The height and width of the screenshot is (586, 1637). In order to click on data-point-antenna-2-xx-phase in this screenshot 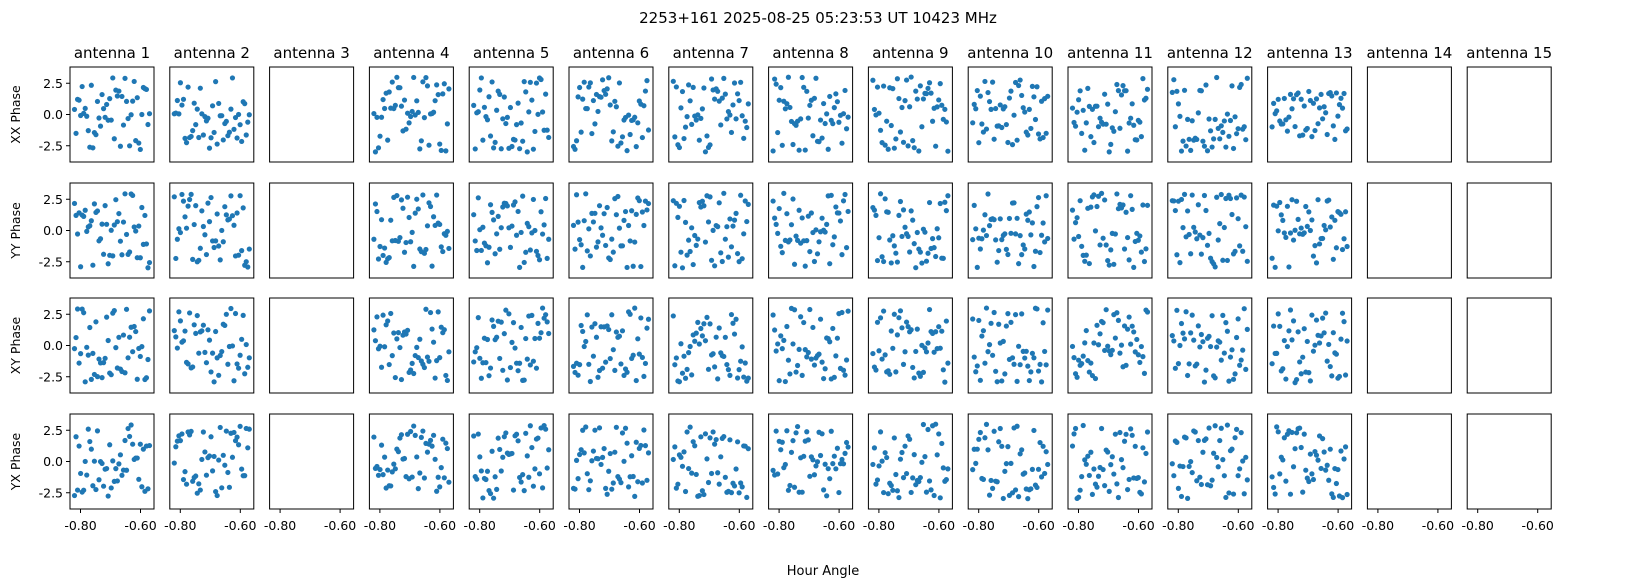, I will do `click(199, 137)`.